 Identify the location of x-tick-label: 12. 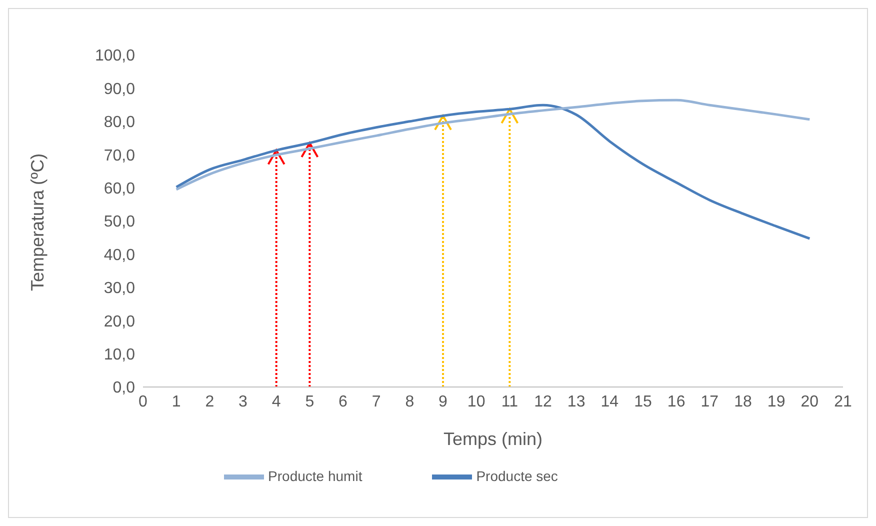
(543, 401).